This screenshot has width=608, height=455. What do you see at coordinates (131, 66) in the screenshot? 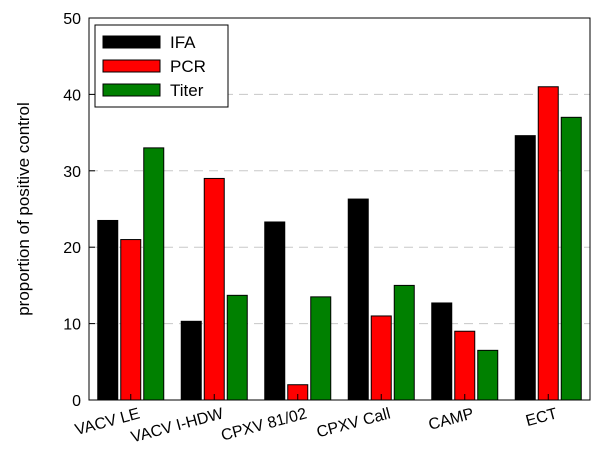
I see `legend-swatch-pcr` at bounding box center [131, 66].